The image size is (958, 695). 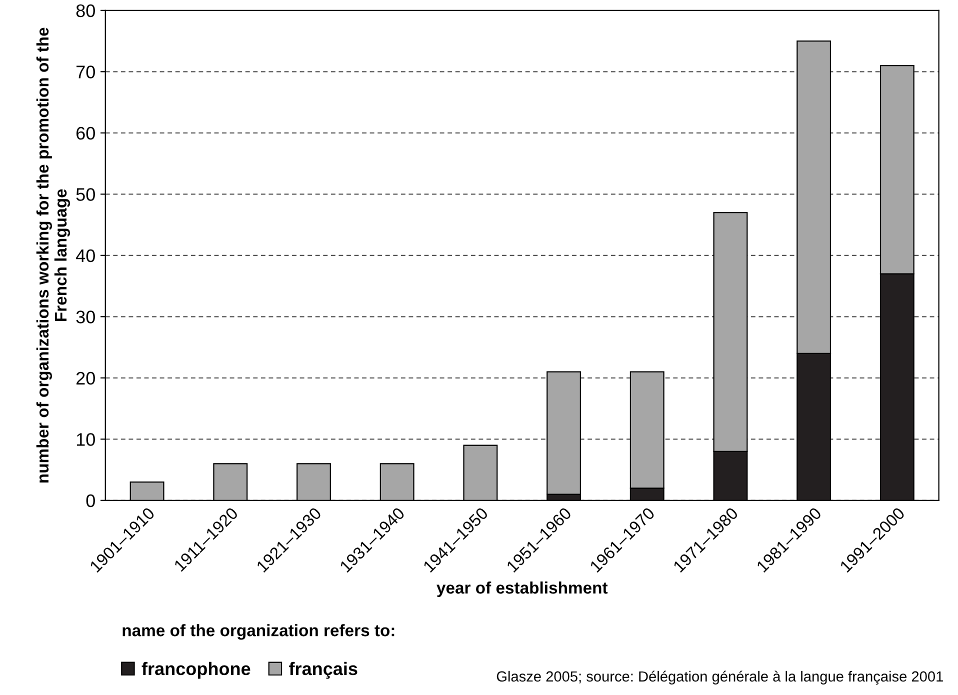 I want to click on y-tick-label: 30, so click(x=85, y=317).